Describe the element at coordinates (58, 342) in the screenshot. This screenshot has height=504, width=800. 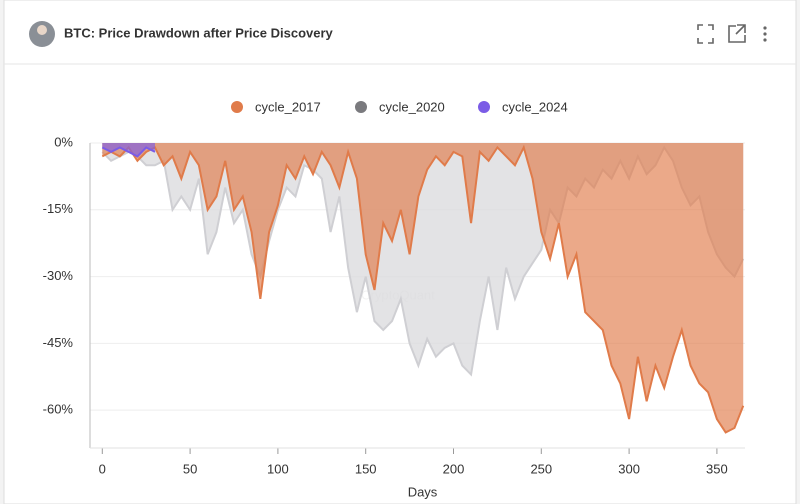
I see `y-tick-label: -45%` at that location.